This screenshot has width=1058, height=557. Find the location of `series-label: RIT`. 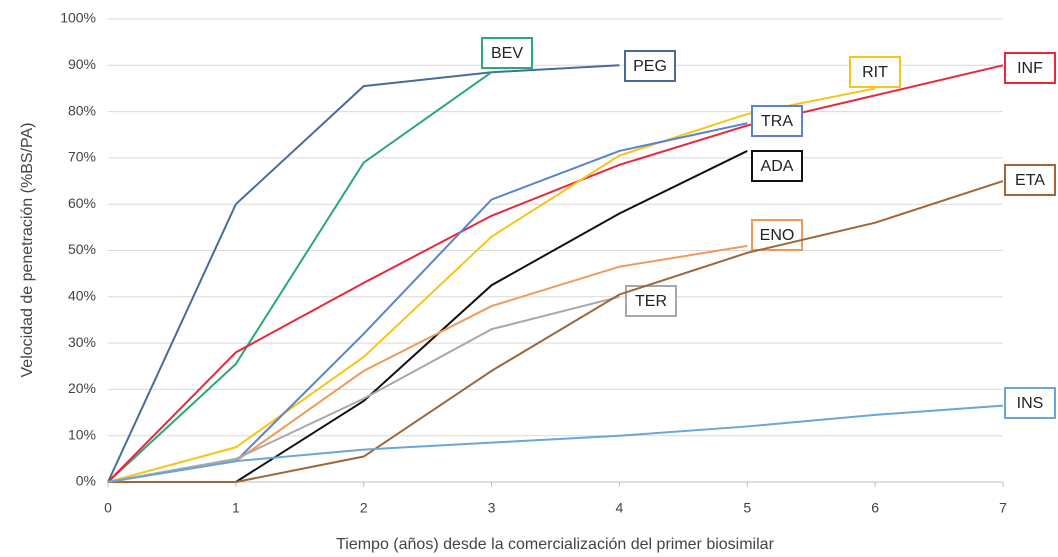

series-label: RIT is located at coordinates (875, 72).